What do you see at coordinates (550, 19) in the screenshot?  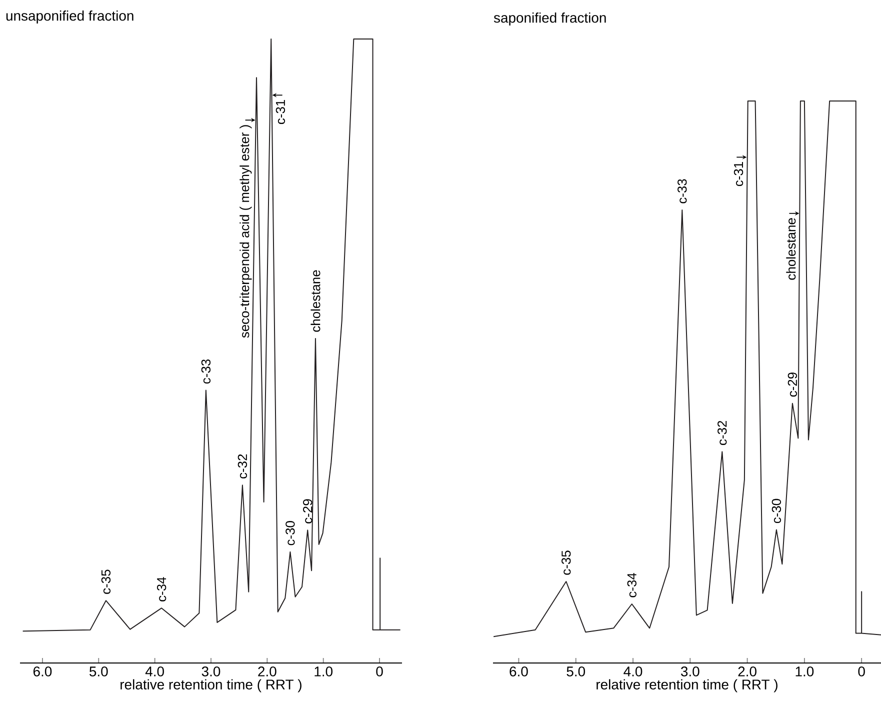 I see `chart-title: saponified fraction` at bounding box center [550, 19].